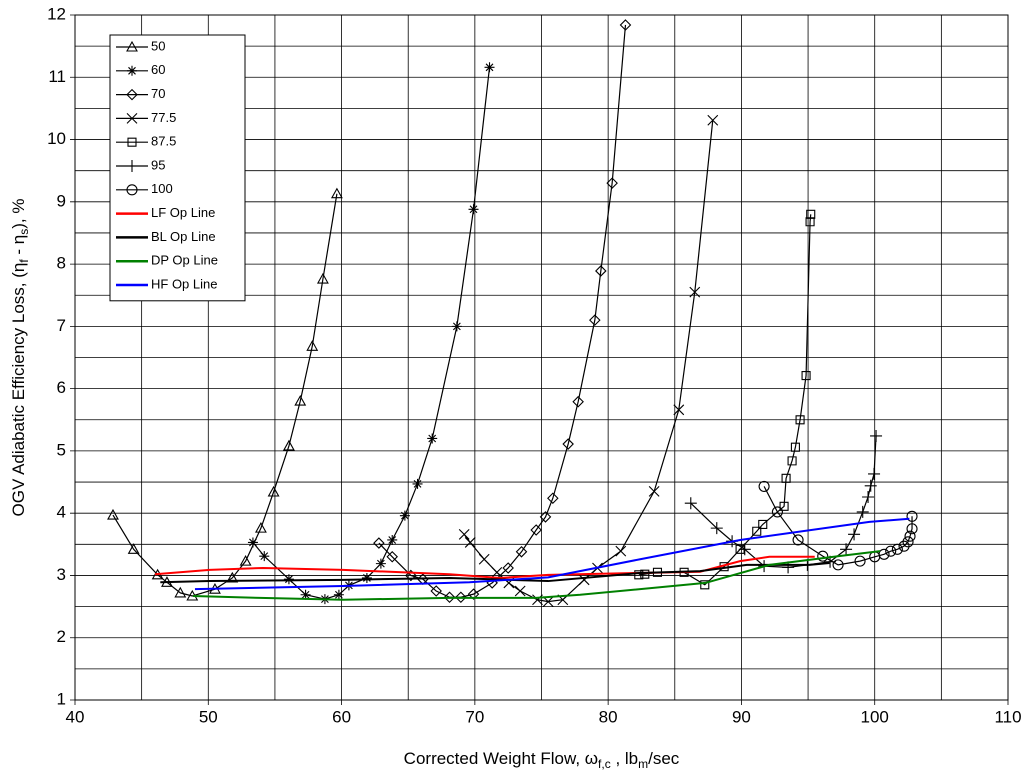  Describe the element at coordinates (61, 636) in the screenshot. I see `y-tick-label: 2` at that location.